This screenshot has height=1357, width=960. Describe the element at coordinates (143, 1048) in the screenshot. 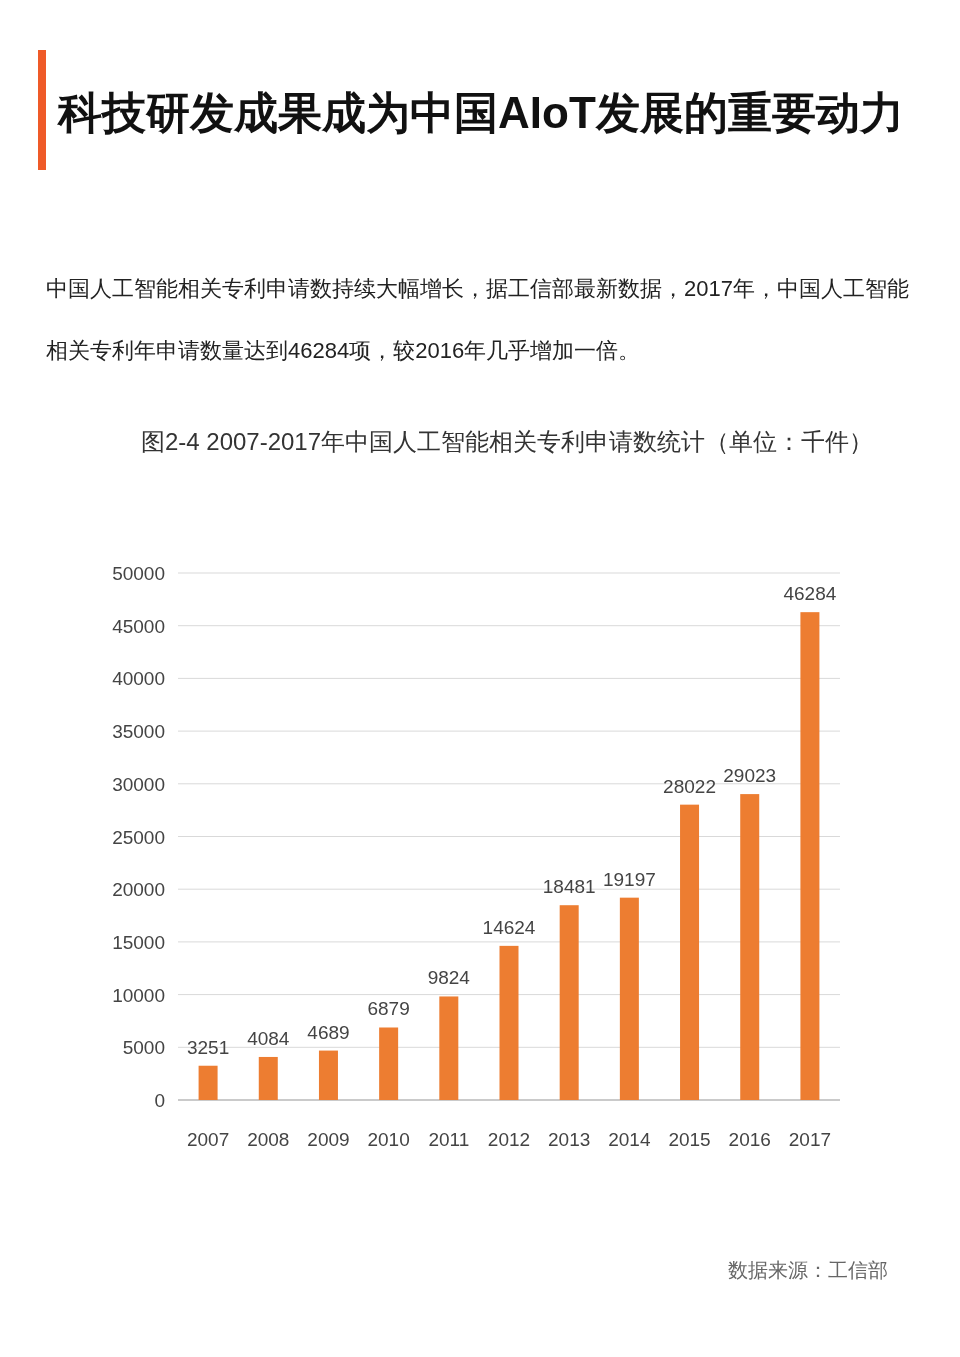

I see `y-tick-label: 5000` at that location.